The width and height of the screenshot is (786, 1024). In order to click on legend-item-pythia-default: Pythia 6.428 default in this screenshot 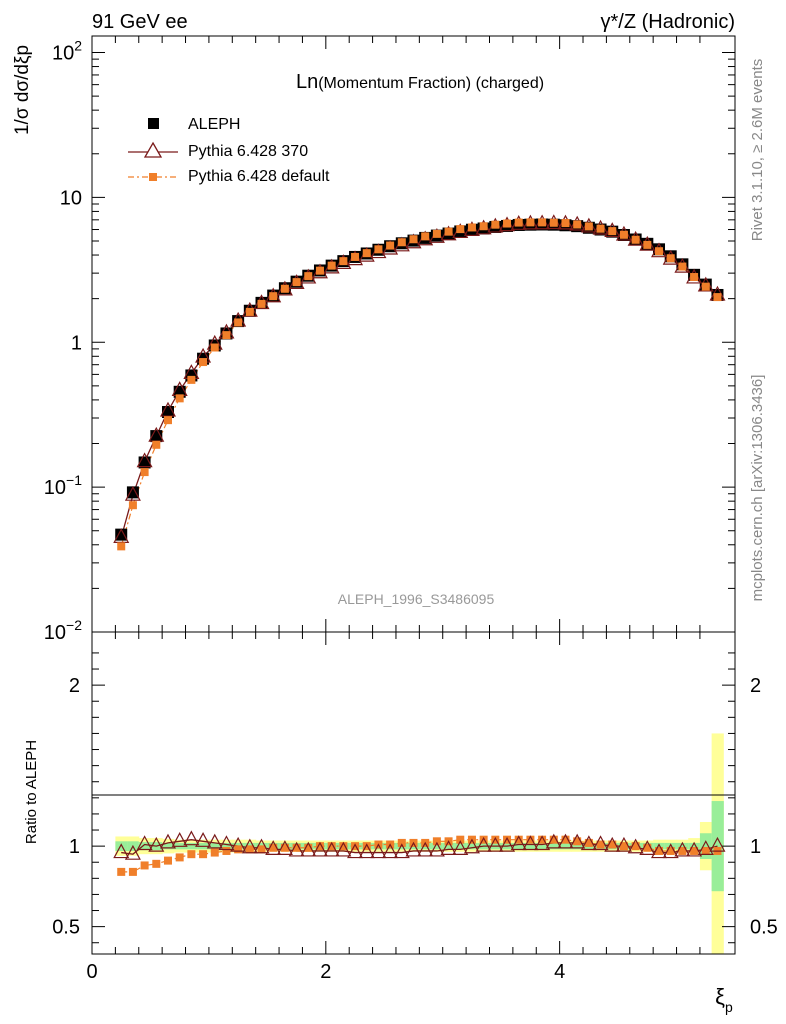, I will do `click(229, 176)`.